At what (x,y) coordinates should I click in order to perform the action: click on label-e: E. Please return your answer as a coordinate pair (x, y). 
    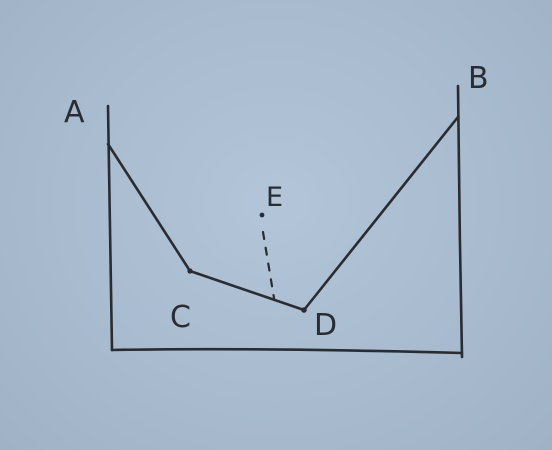
    Looking at the image, I should click on (274, 197).